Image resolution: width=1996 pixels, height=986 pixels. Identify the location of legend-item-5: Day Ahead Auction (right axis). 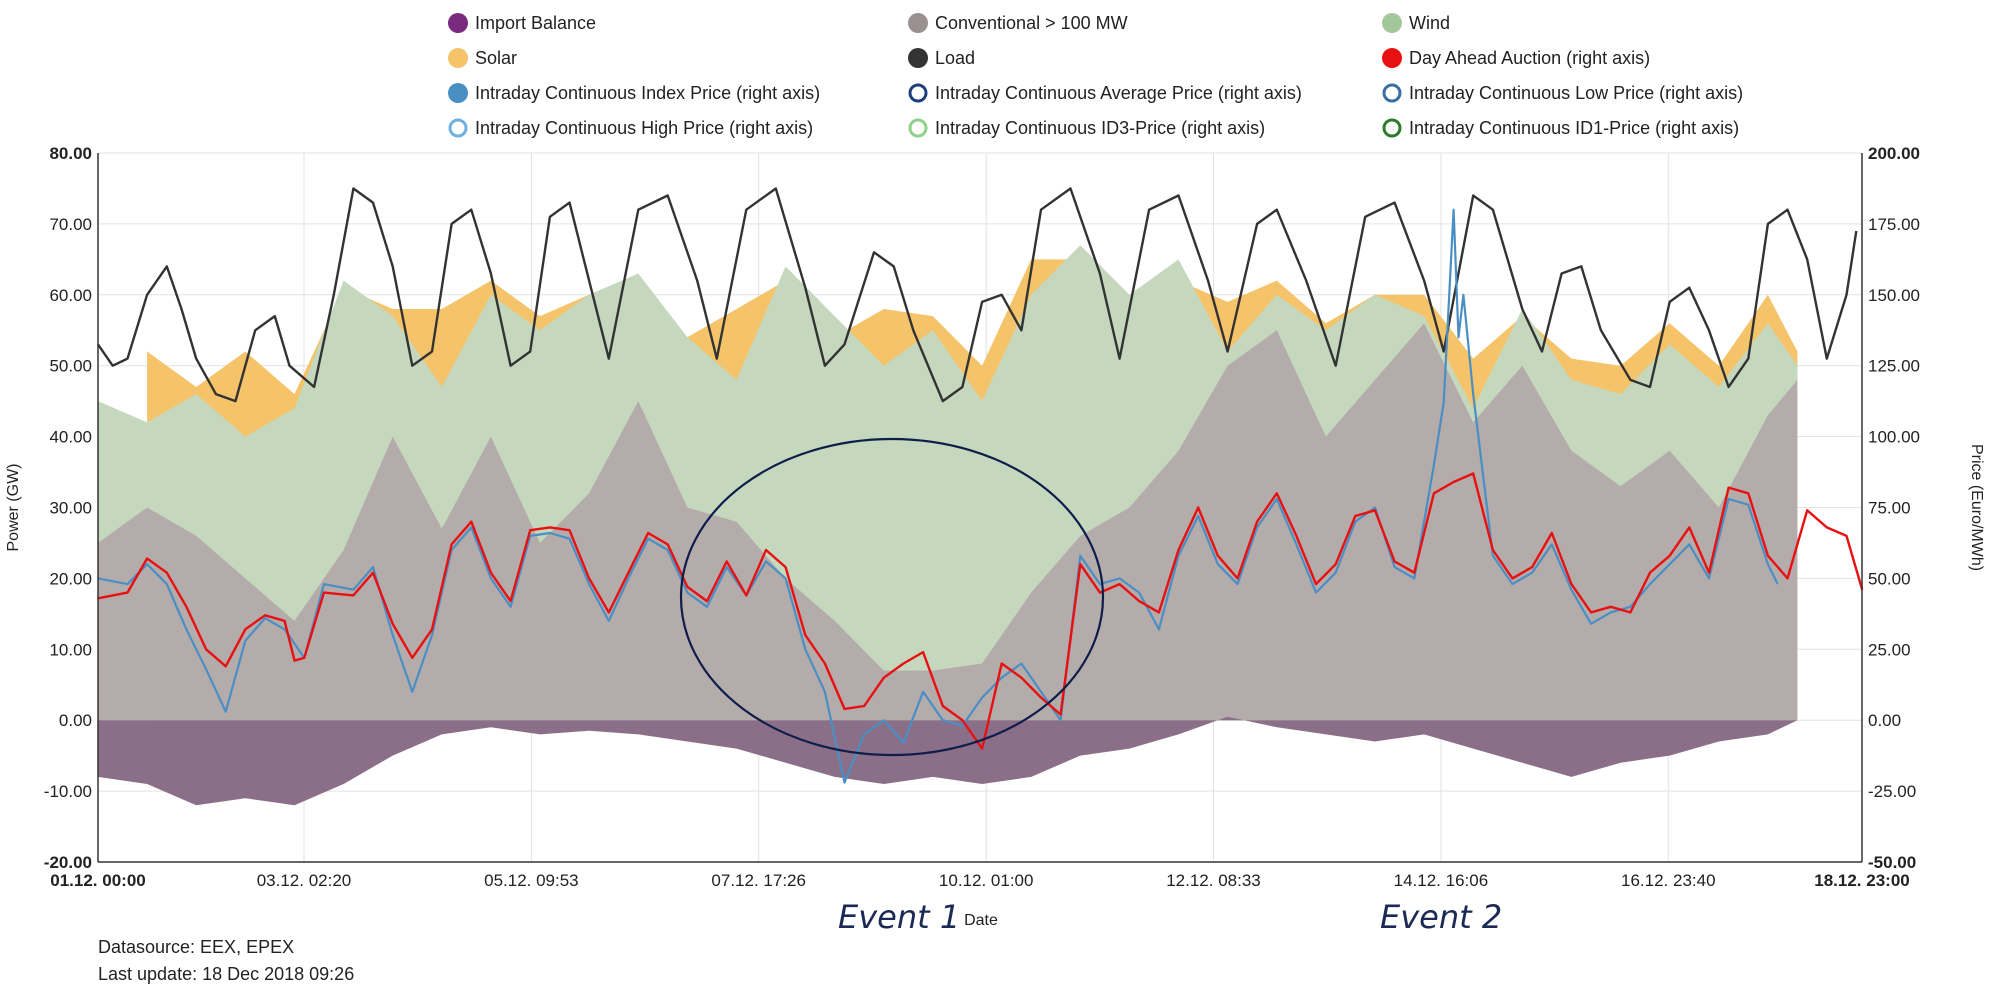
(1516, 58).